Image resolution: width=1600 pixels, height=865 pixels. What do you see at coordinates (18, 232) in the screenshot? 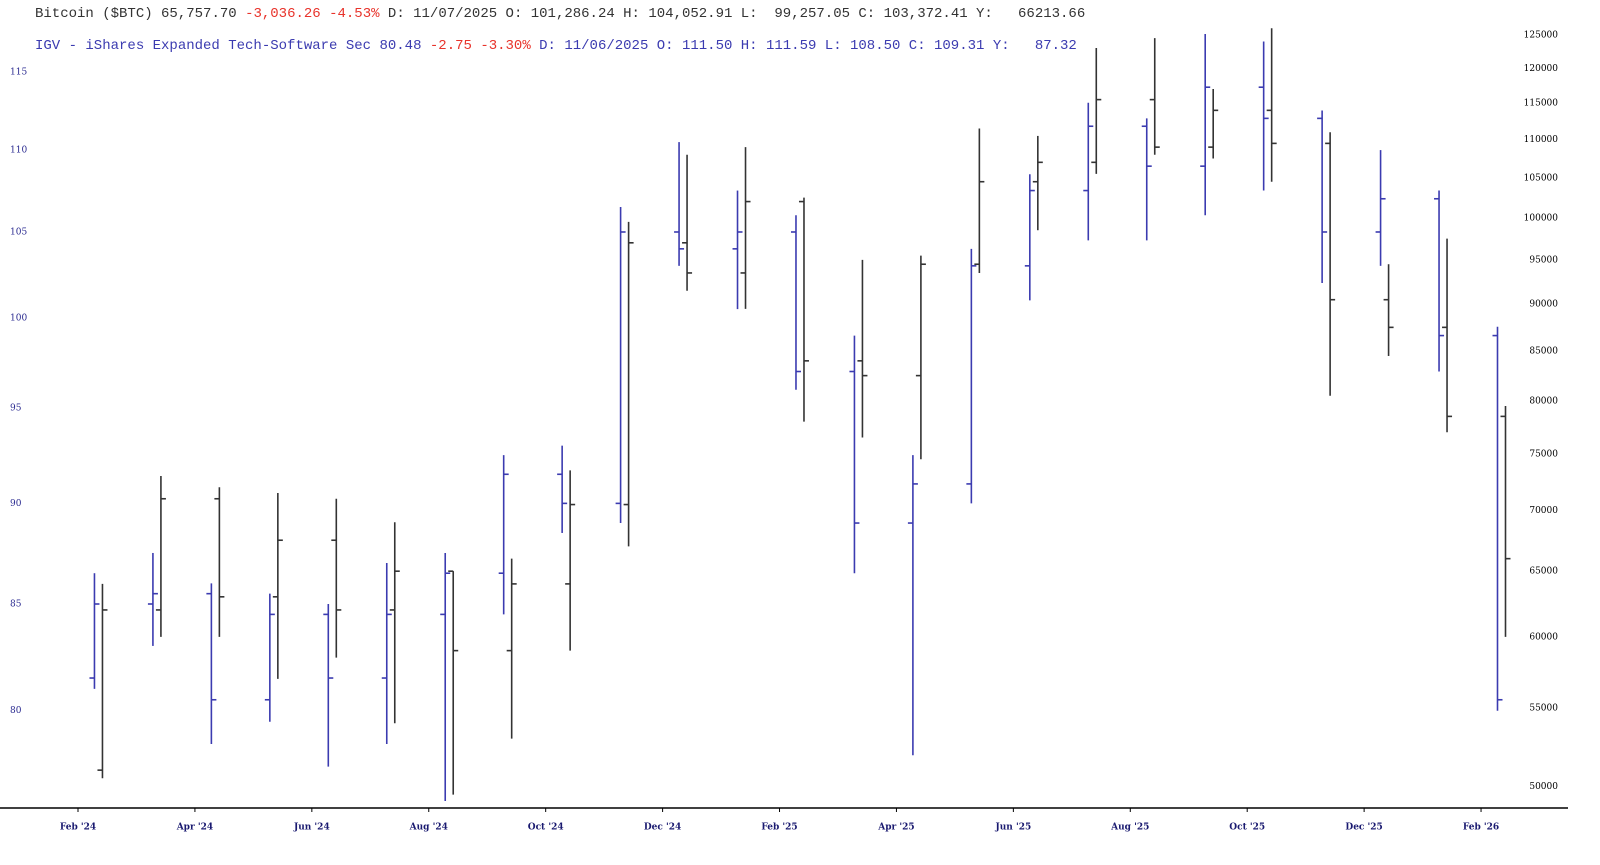
I see `y-tick-label: 105` at bounding box center [18, 232].